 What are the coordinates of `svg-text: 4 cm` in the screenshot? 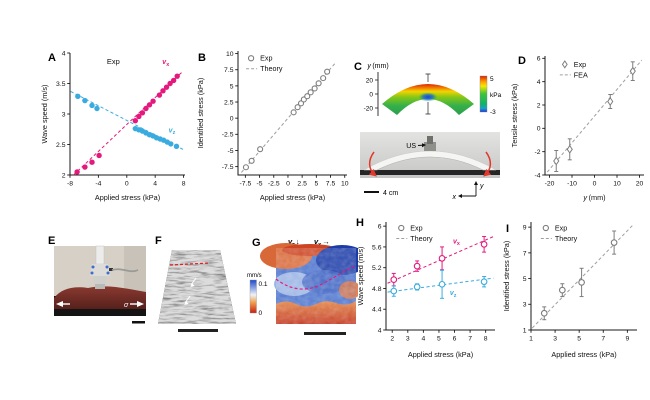 It's located at (390, 193).